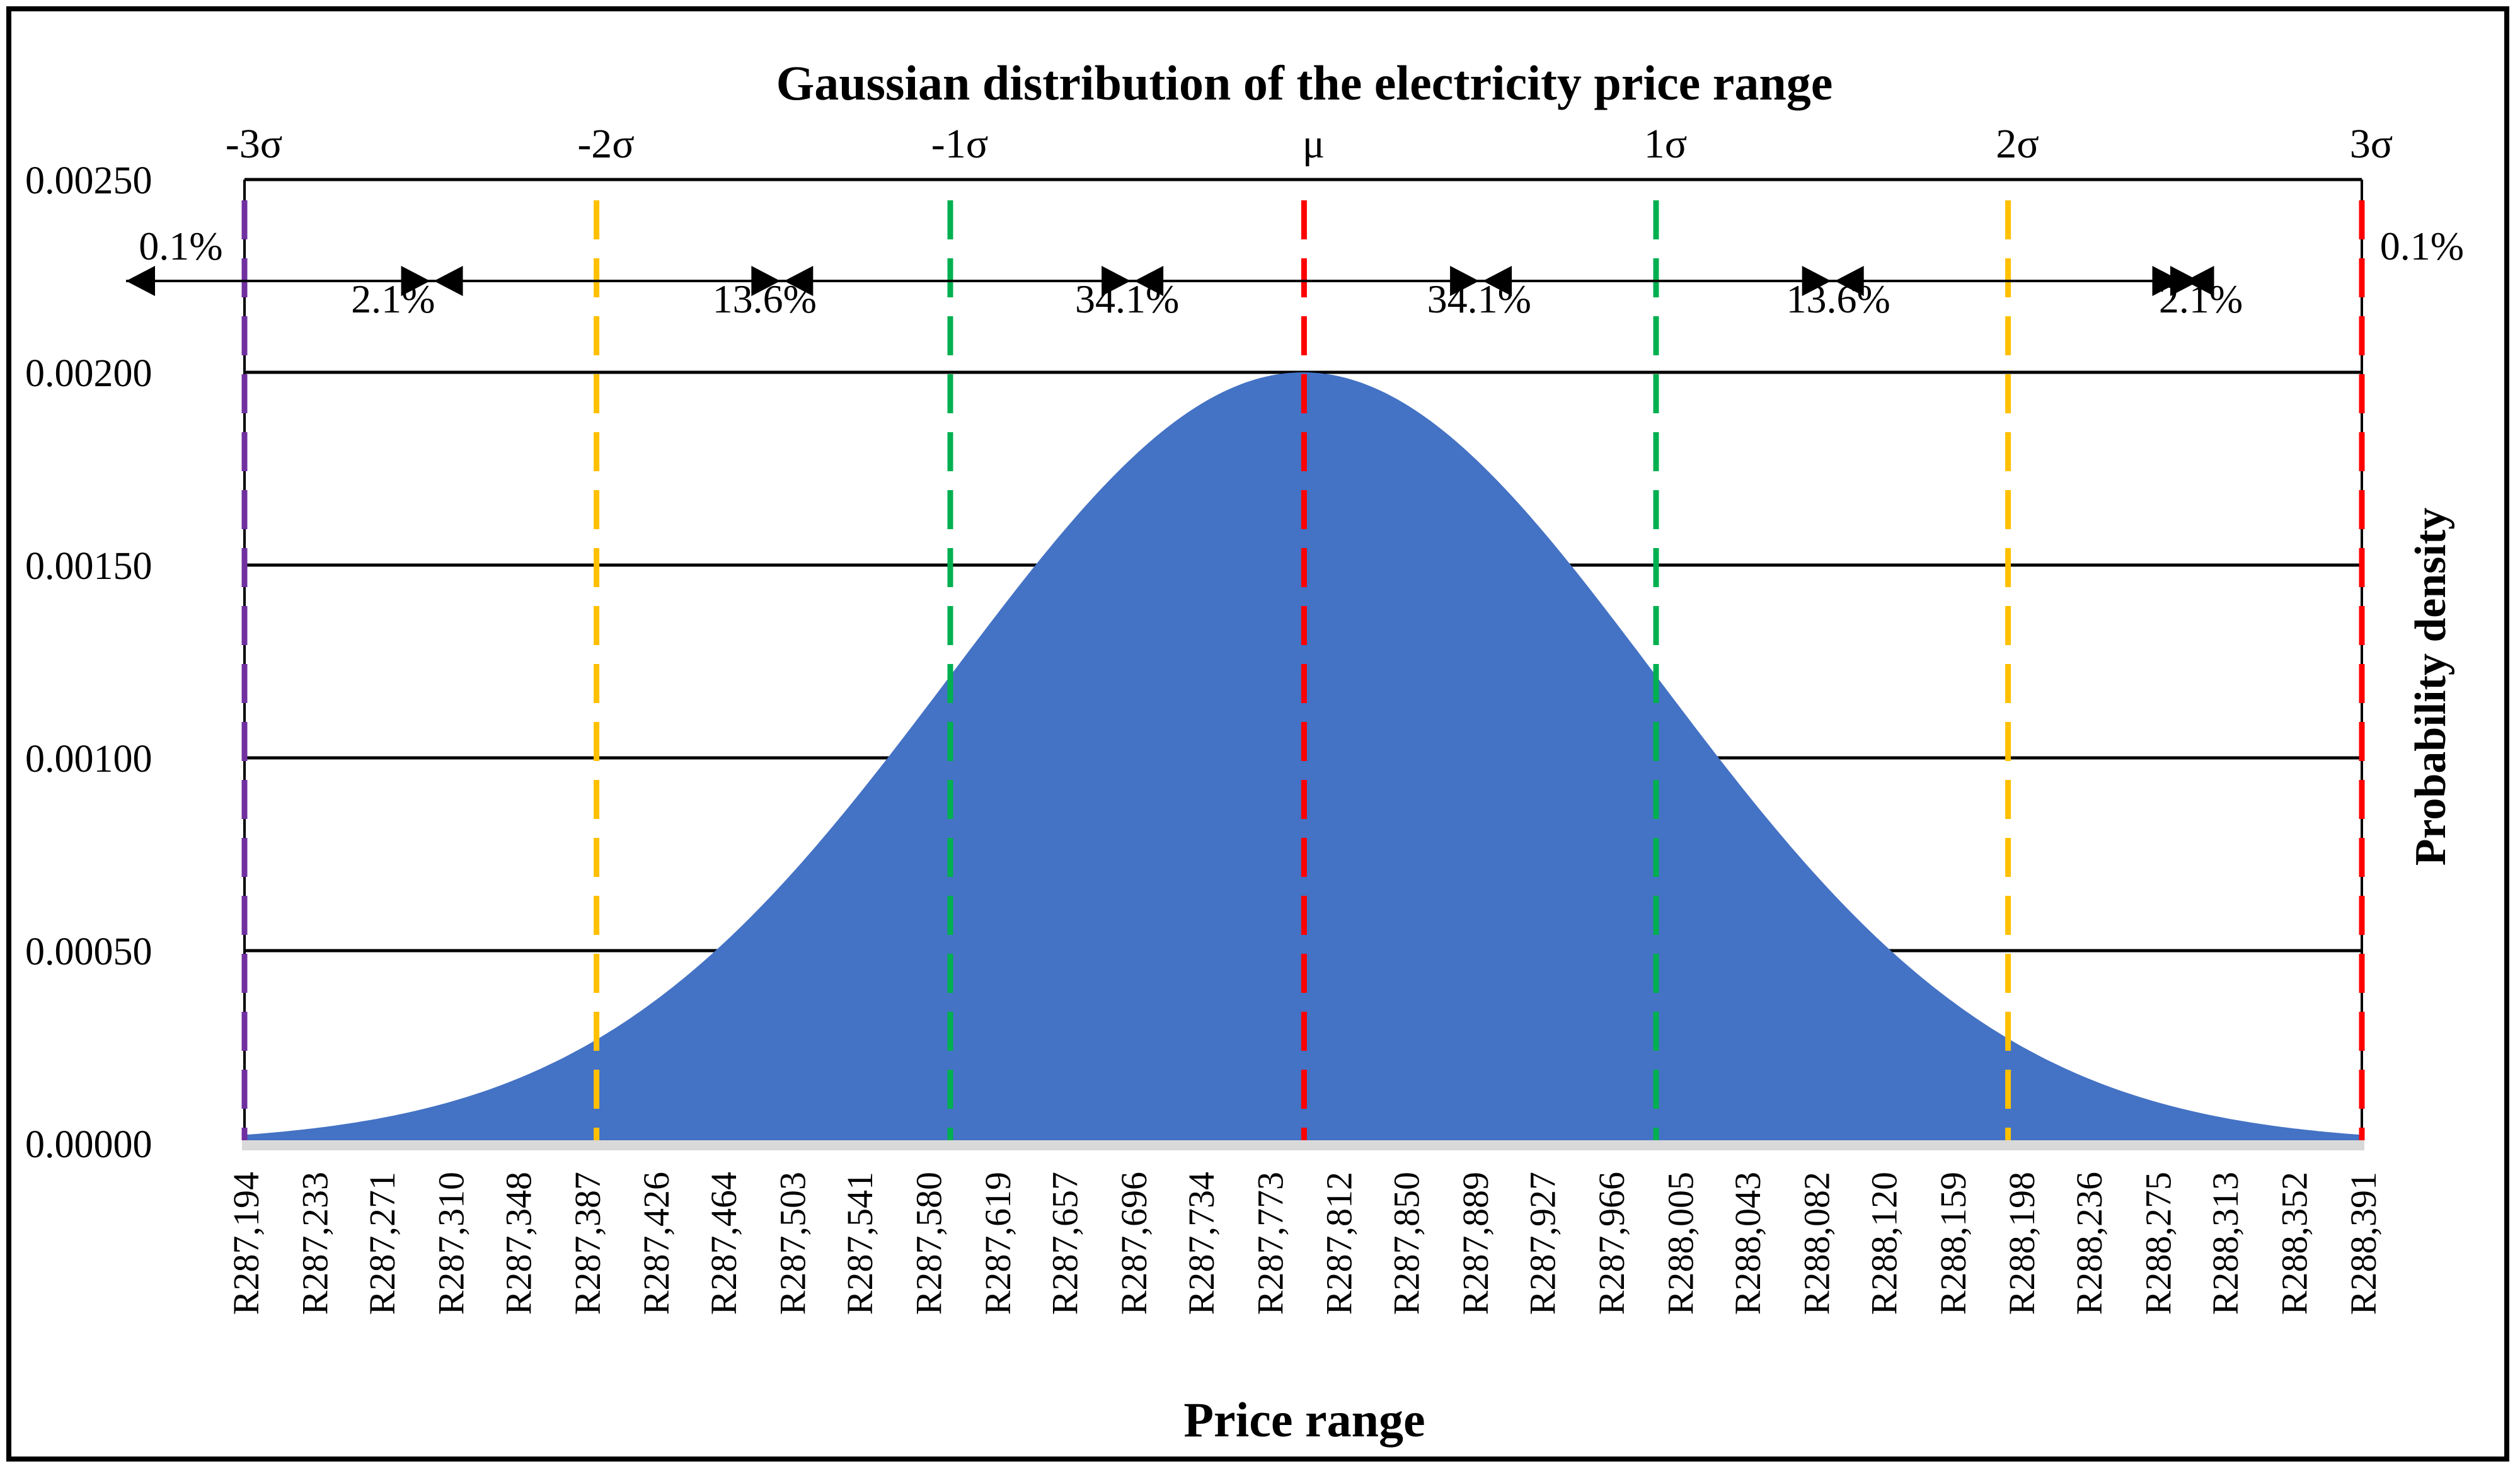 Image resolution: width=2520 pixels, height=1471 pixels. What do you see at coordinates (88, 566) in the screenshot?
I see `y-tick-label: 0.00150` at bounding box center [88, 566].